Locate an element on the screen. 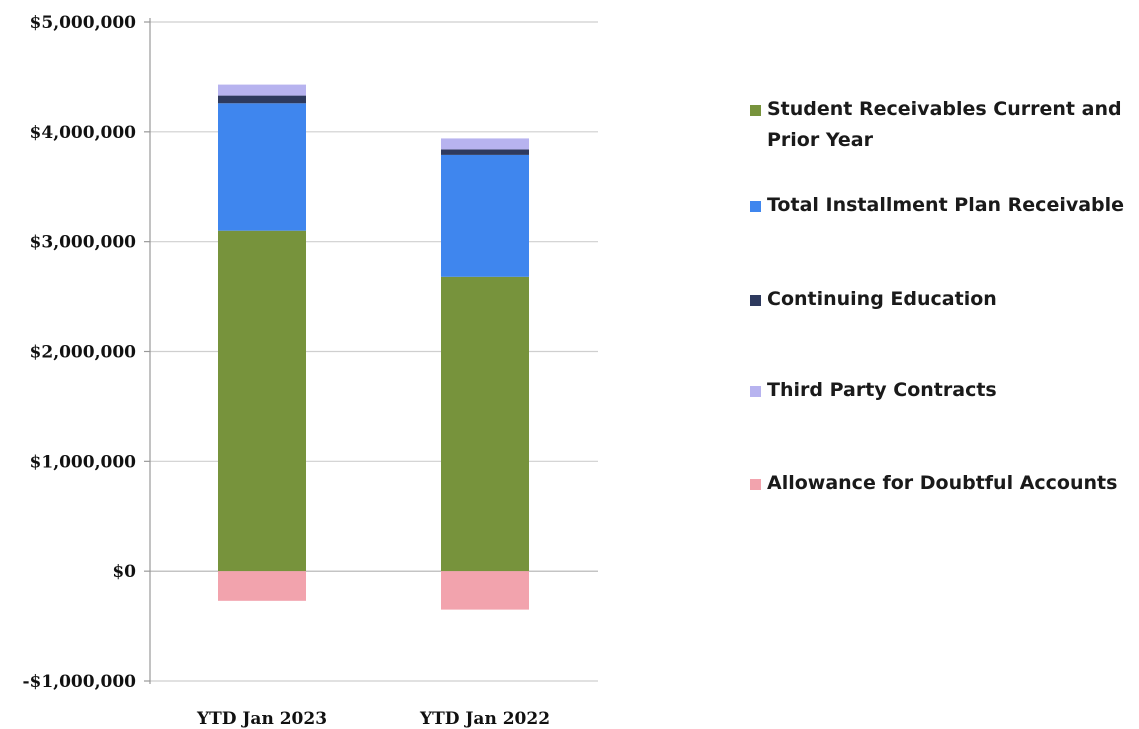  y-tick-label: $5,000,000 is located at coordinates (83, 23).